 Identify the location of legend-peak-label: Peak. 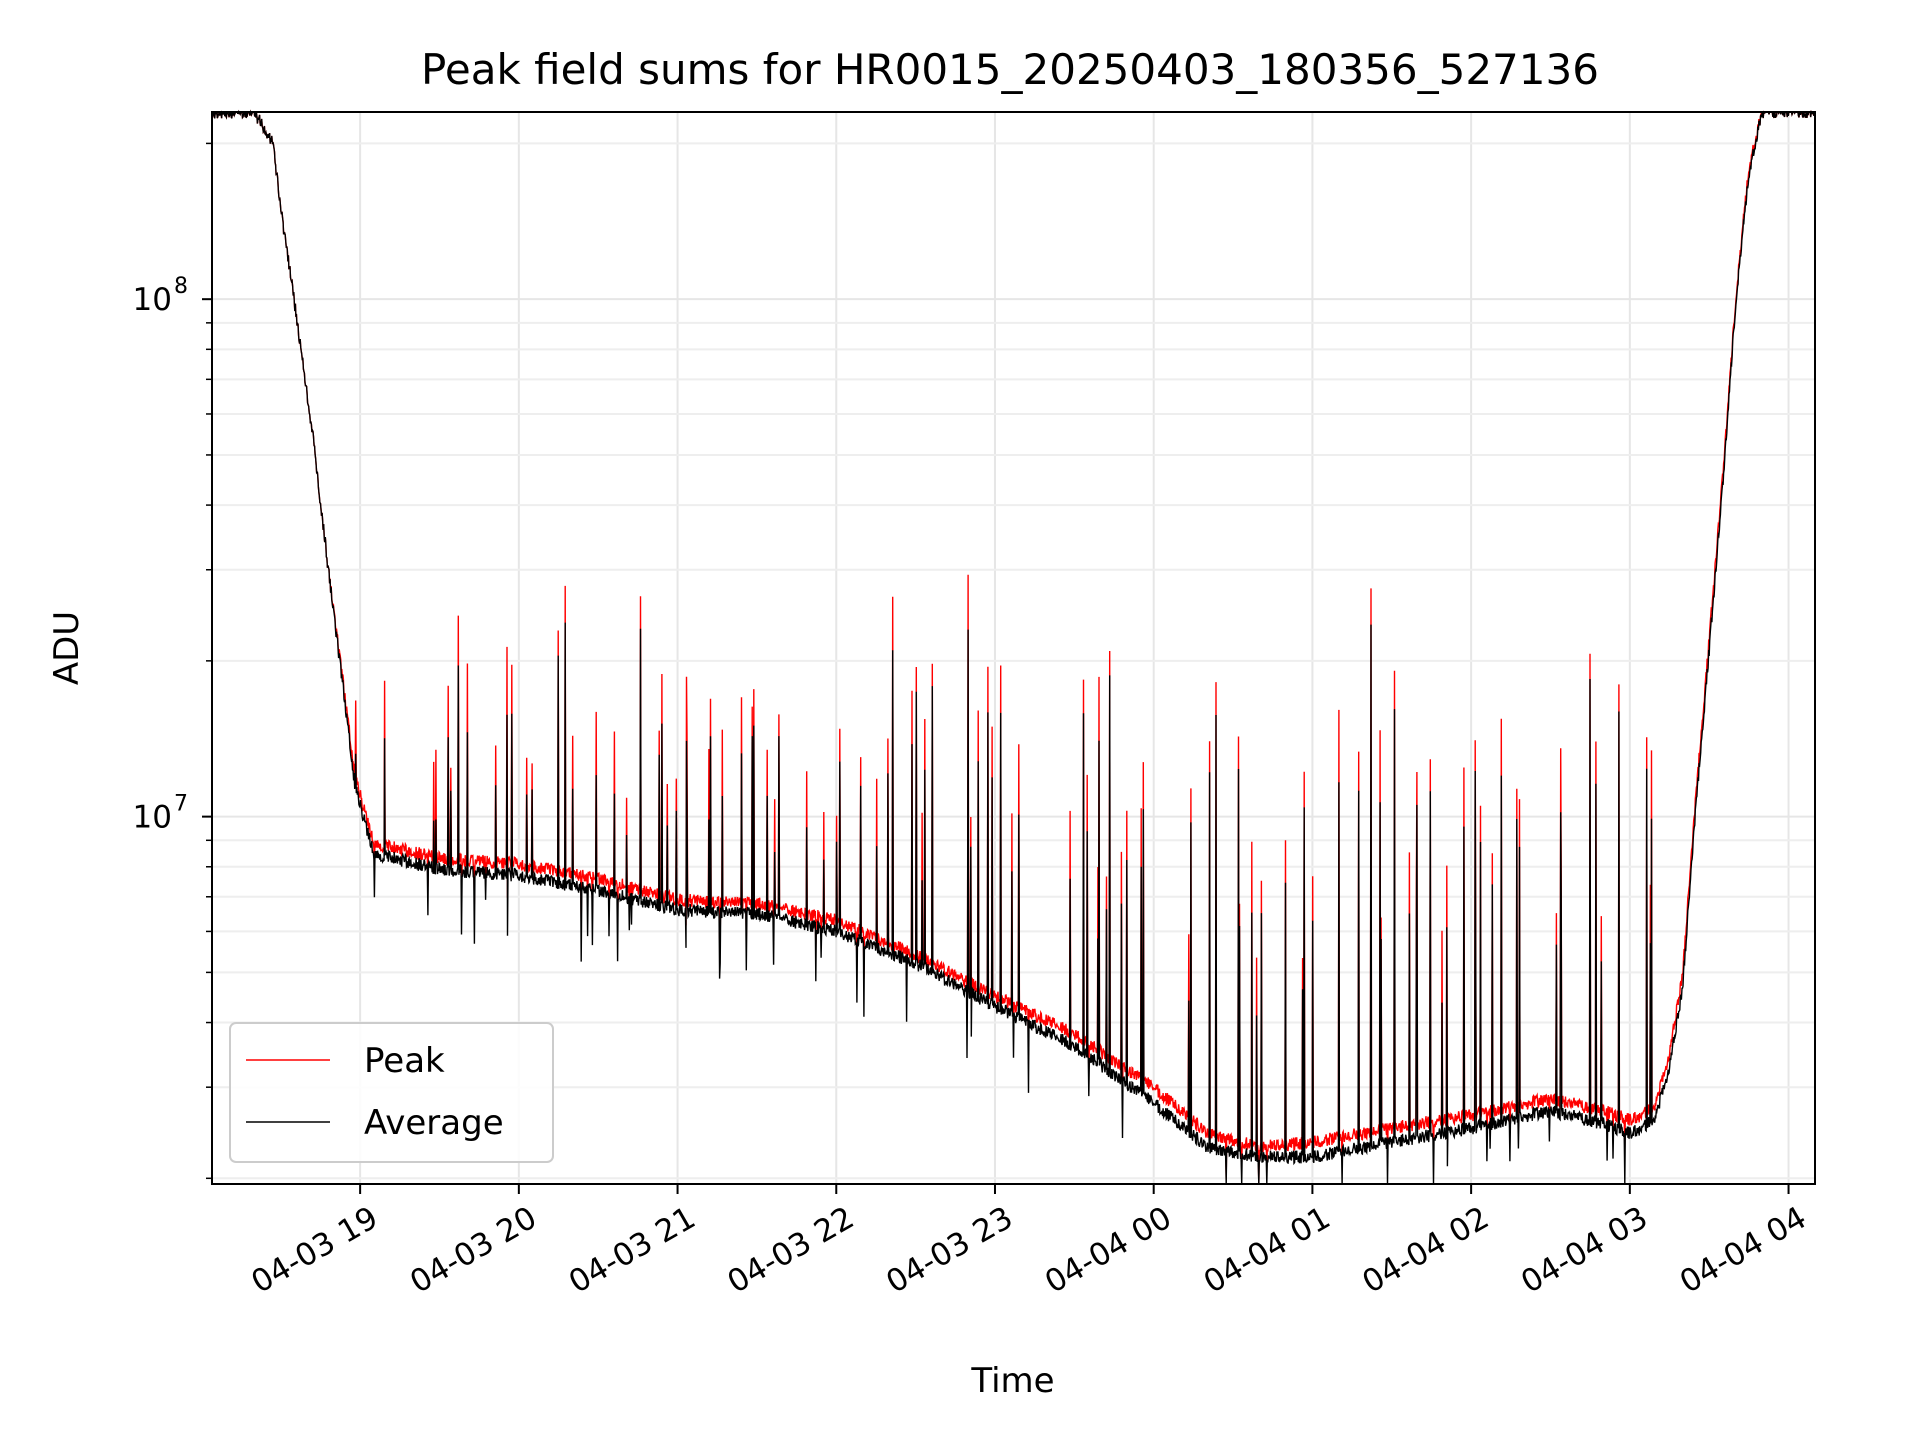
(404, 1061).